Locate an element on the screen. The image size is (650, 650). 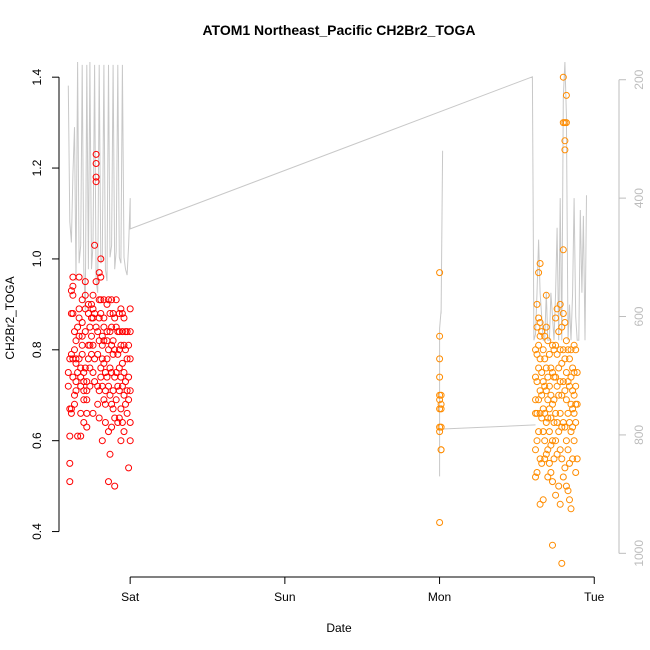
y-axis: 0.4 0.6 0.8 1.0 1.2 1.4 is located at coordinates (45, 304).